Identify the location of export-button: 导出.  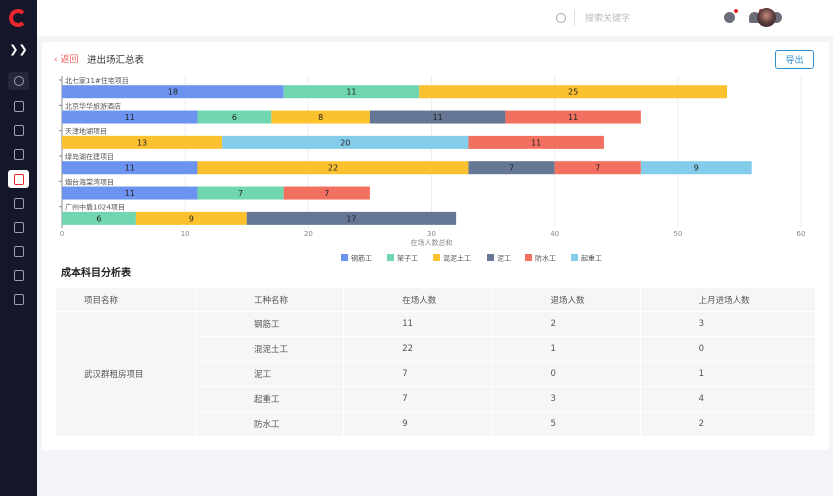
(794, 59).